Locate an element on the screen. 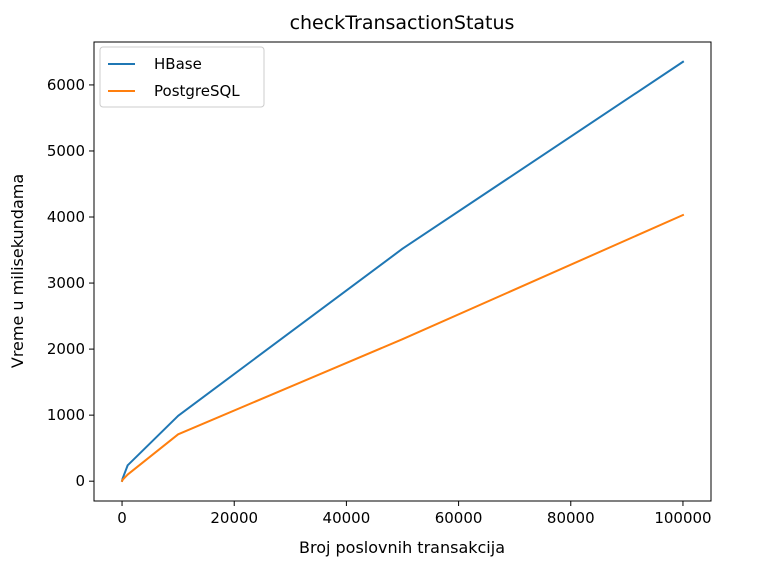 Image resolution: width=767 pixels, height=567 pixels. legend-box is located at coordinates (182, 77).